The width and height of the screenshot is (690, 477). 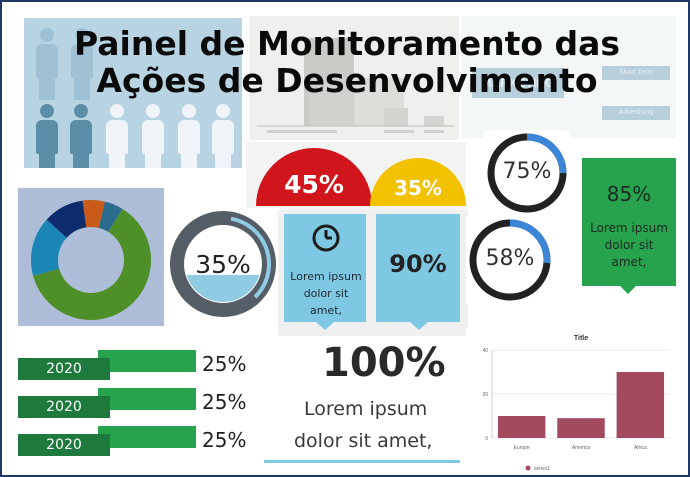 What do you see at coordinates (486, 439) in the screenshot?
I see `y-tick-label: 0` at bounding box center [486, 439].